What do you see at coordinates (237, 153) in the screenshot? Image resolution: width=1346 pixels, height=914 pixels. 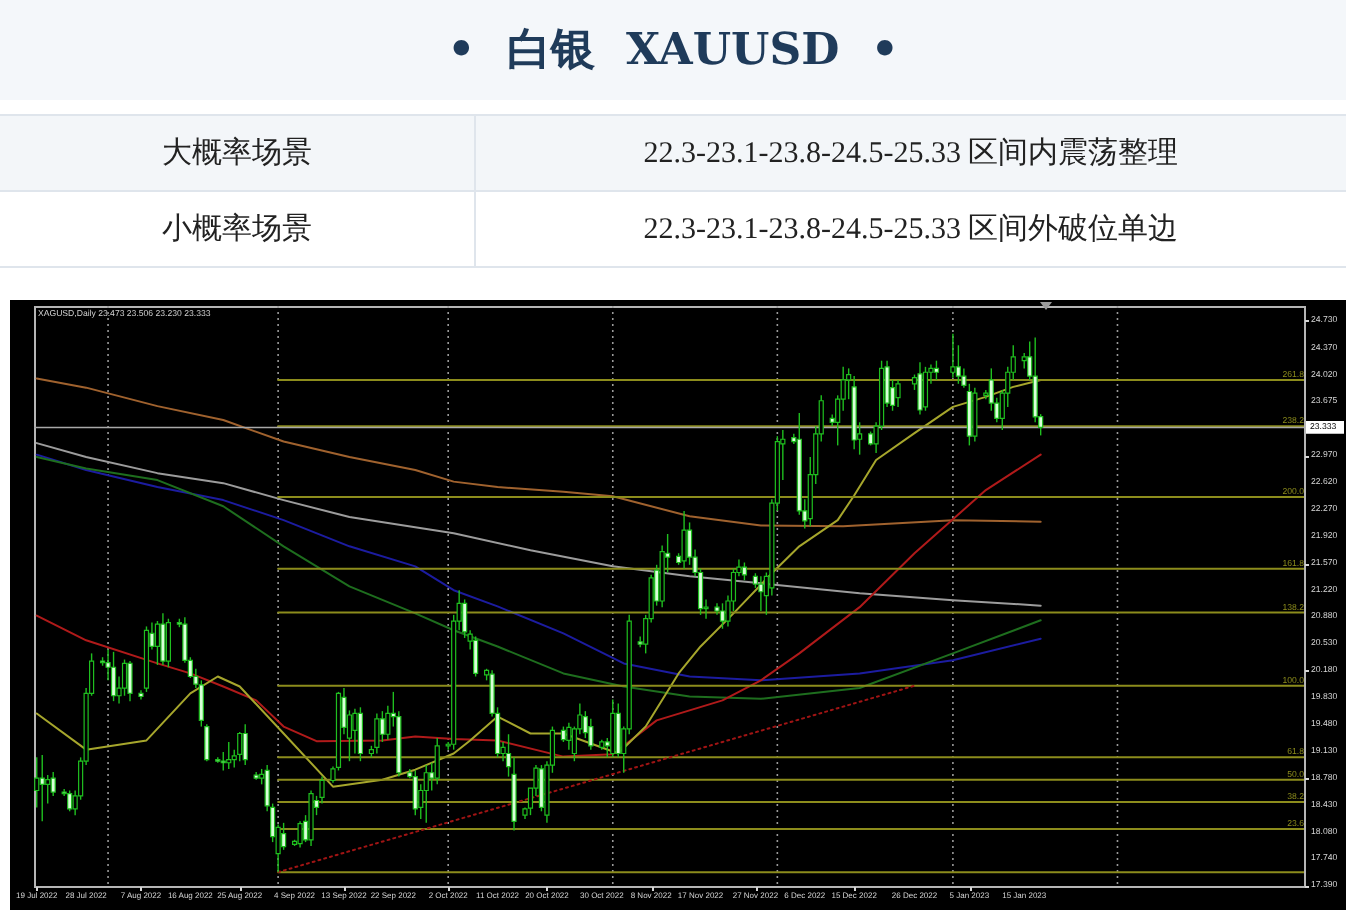 I see `text: 大概率场景` at bounding box center [237, 153].